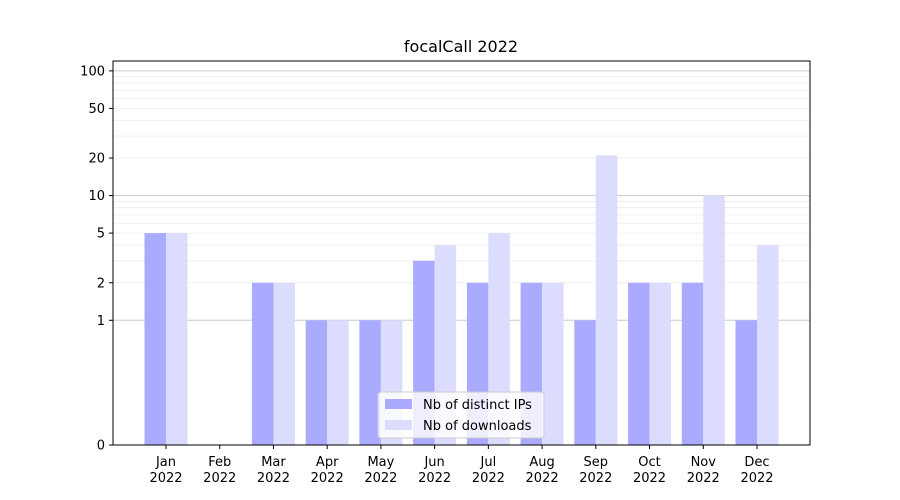 This screenshot has height=500, width=900. I want to click on legend-box, so click(461, 415).